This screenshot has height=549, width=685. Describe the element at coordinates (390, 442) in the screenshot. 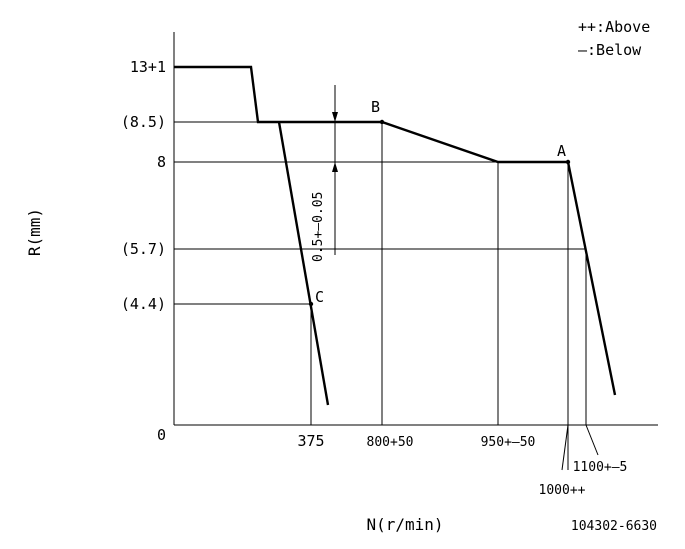

I see `x-tick-800: 800+50` at that location.